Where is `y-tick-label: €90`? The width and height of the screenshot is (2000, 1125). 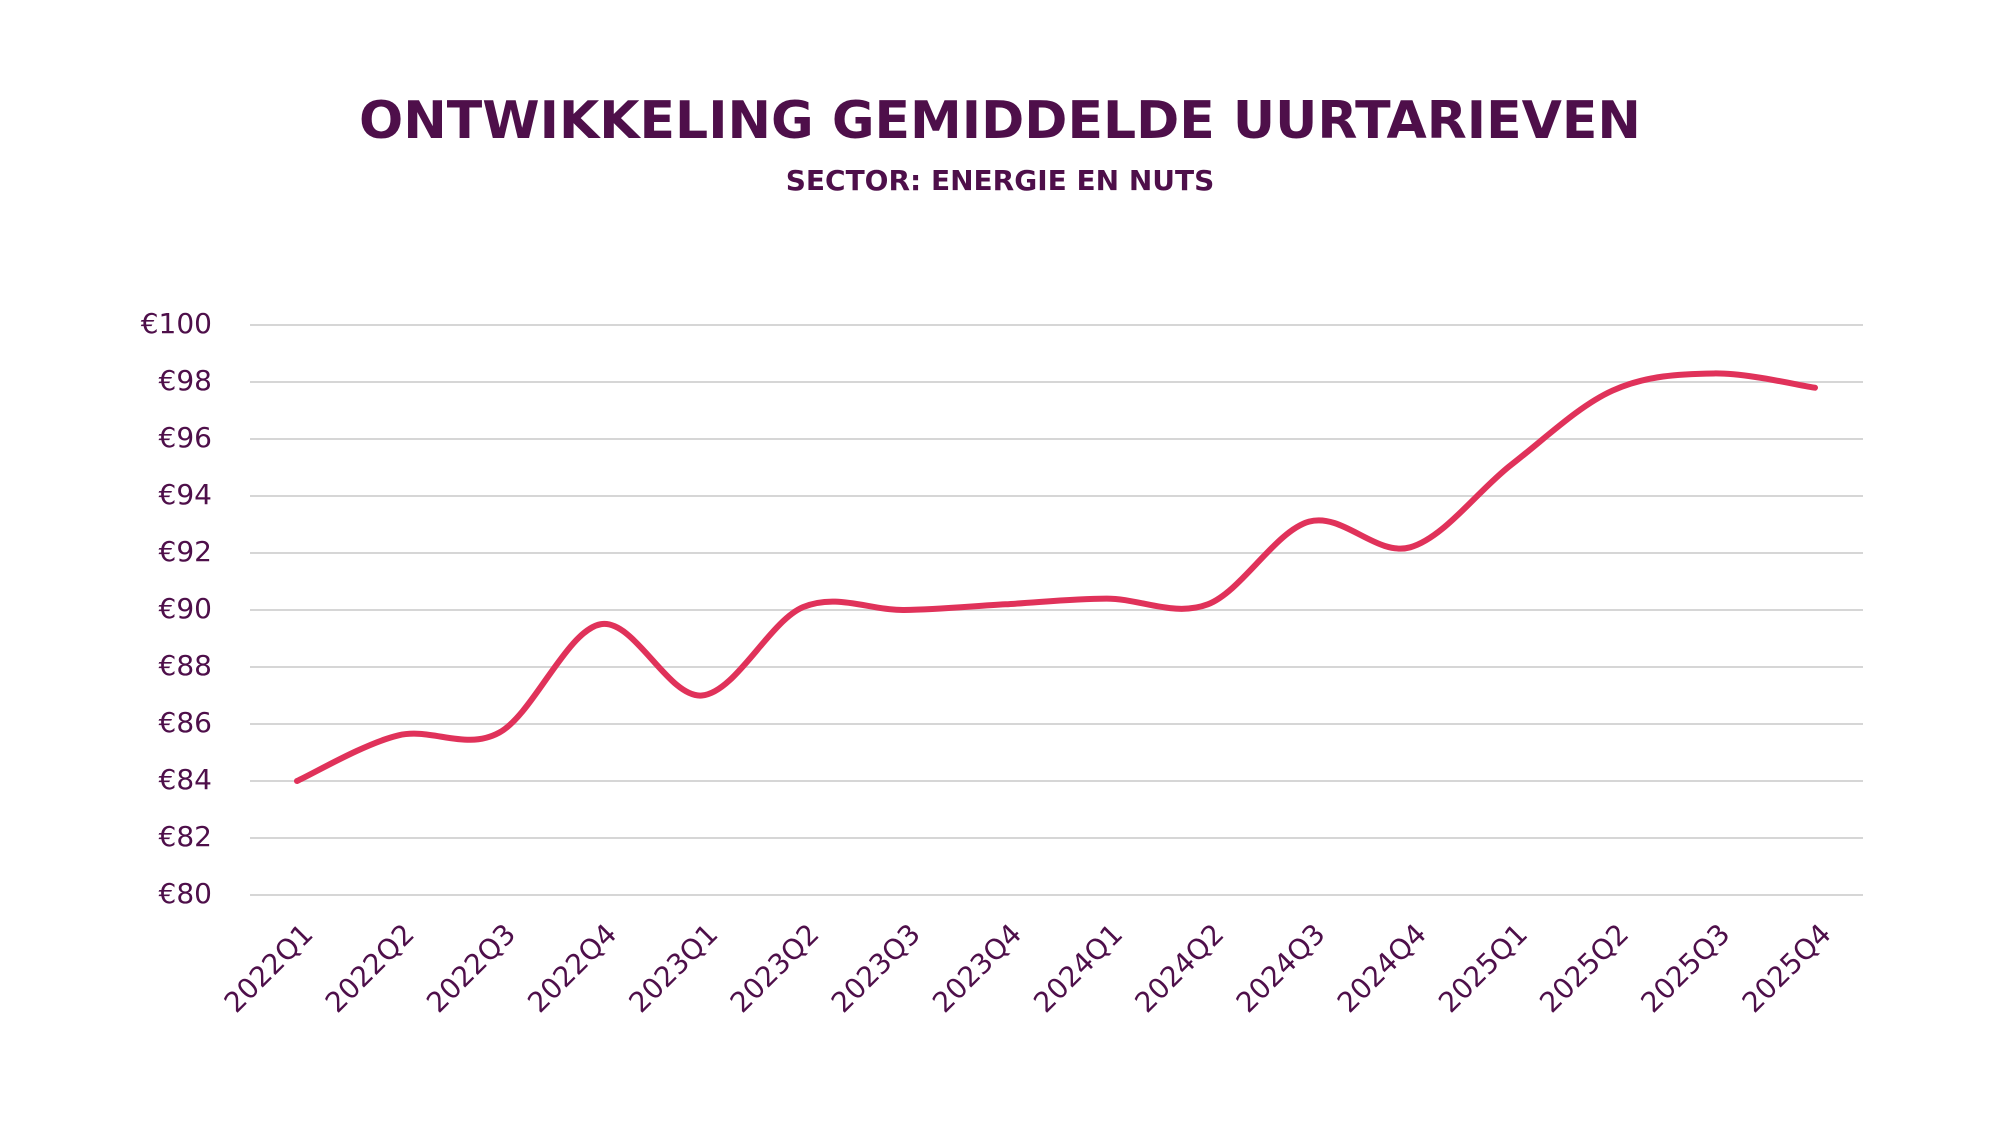 y-tick-label: €90 is located at coordinates (185, 608).